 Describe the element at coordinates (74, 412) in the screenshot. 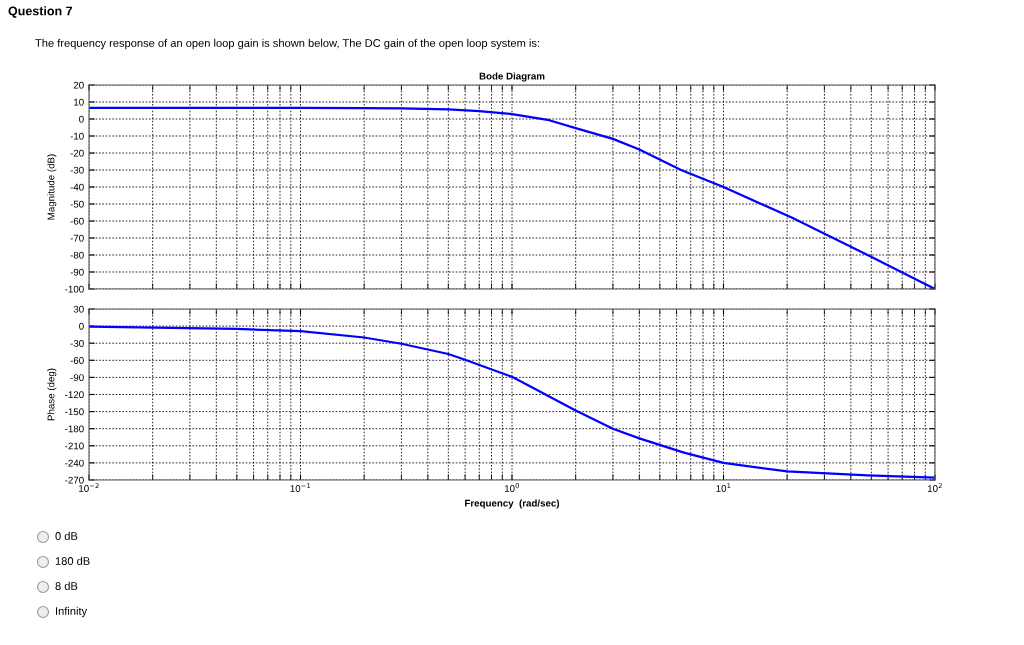

I see `y-tick-label: -150` at that location.